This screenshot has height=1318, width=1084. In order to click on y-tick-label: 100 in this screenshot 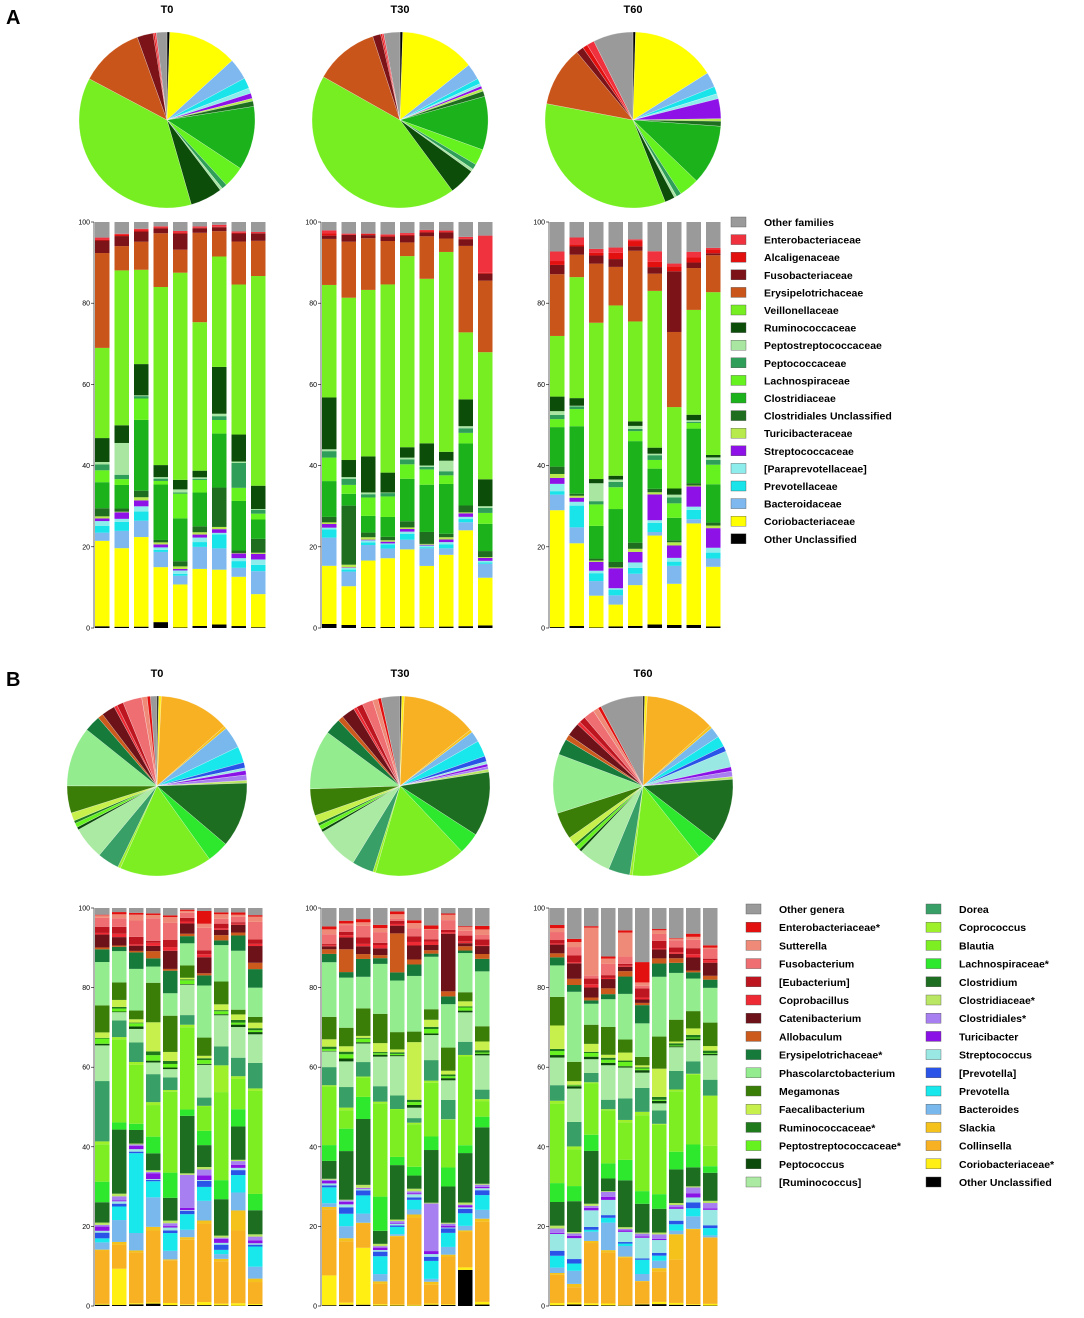, I will do `click(311, 909)`.